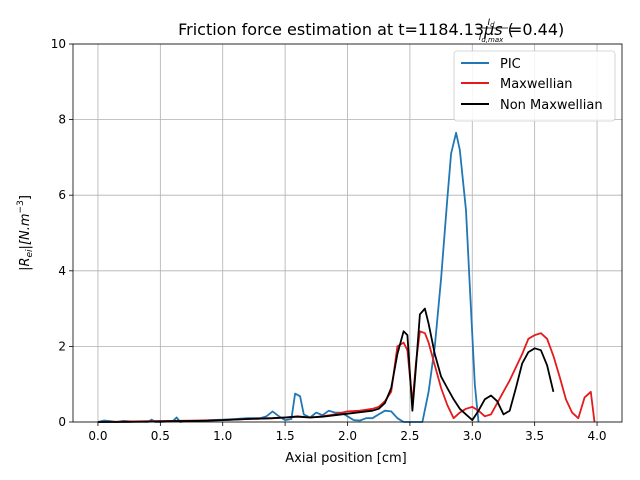 This screenshot has height=480, width=640. I want to click on x-tick-label: 1.5, so click(285, 436).